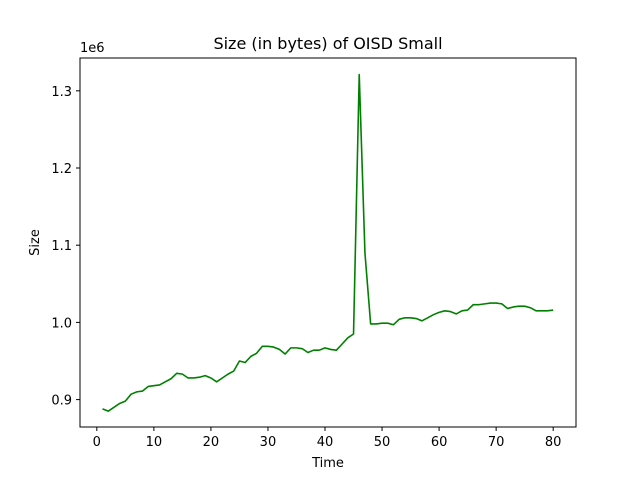 This screenshot has width=640, height=480. I want to click on y-axis-offset-label: 1e6, so click(92, 48).